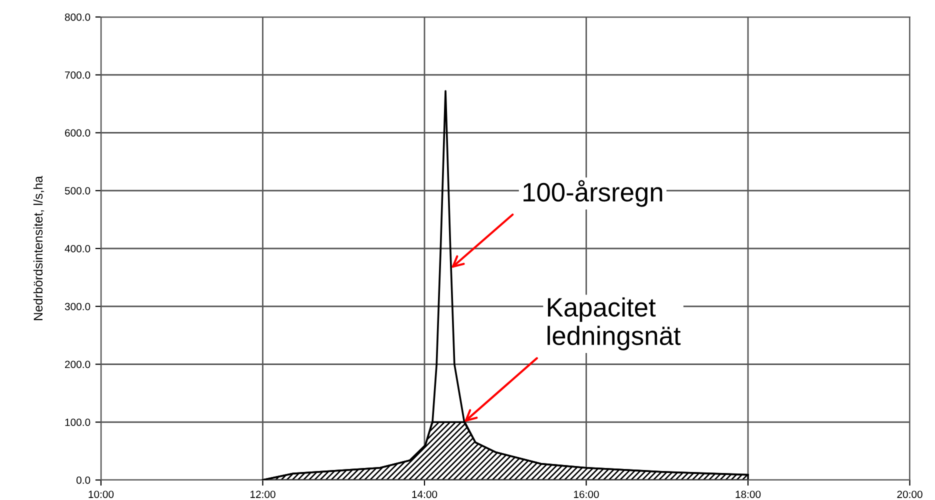 The height and width of the screenshot is (500, 935). Describe the element at coordinates (77, 75) in the screenshot. I see `y-tick-label: 700.0` at that location.